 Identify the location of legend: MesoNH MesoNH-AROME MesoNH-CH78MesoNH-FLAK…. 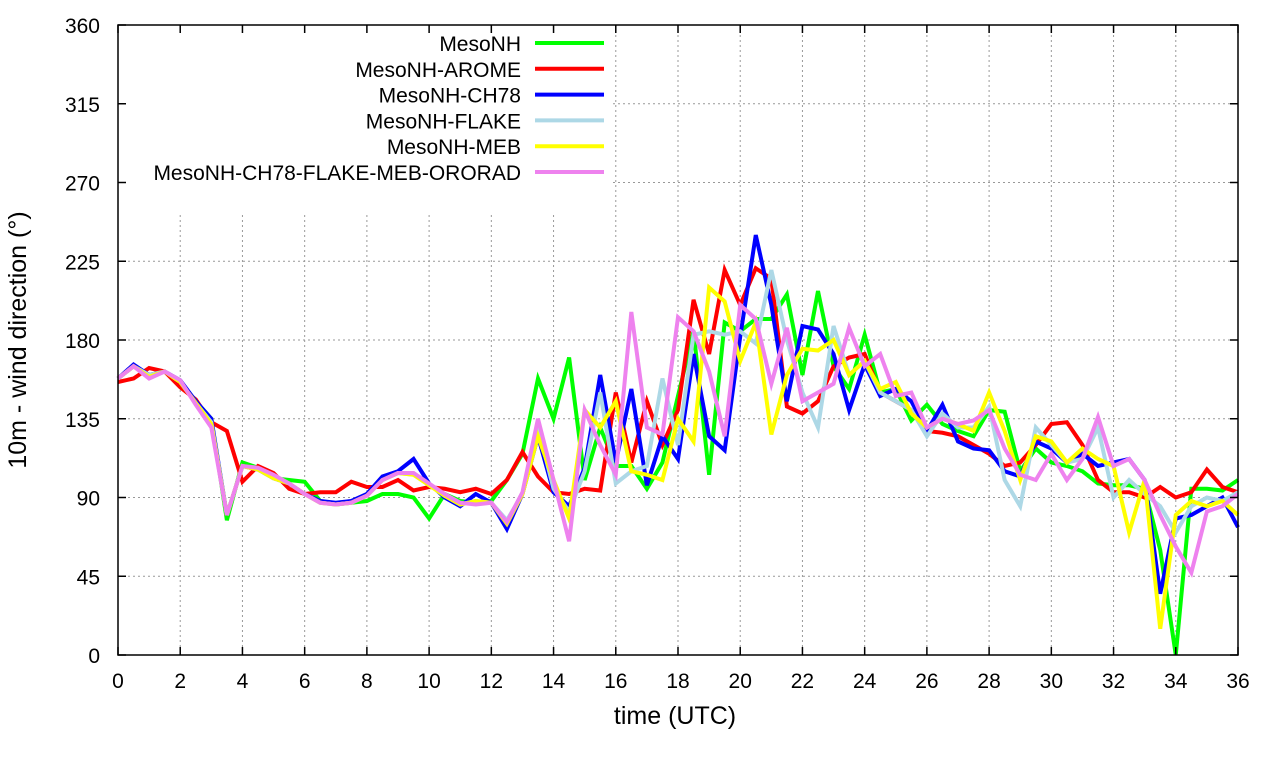
(378, 109).